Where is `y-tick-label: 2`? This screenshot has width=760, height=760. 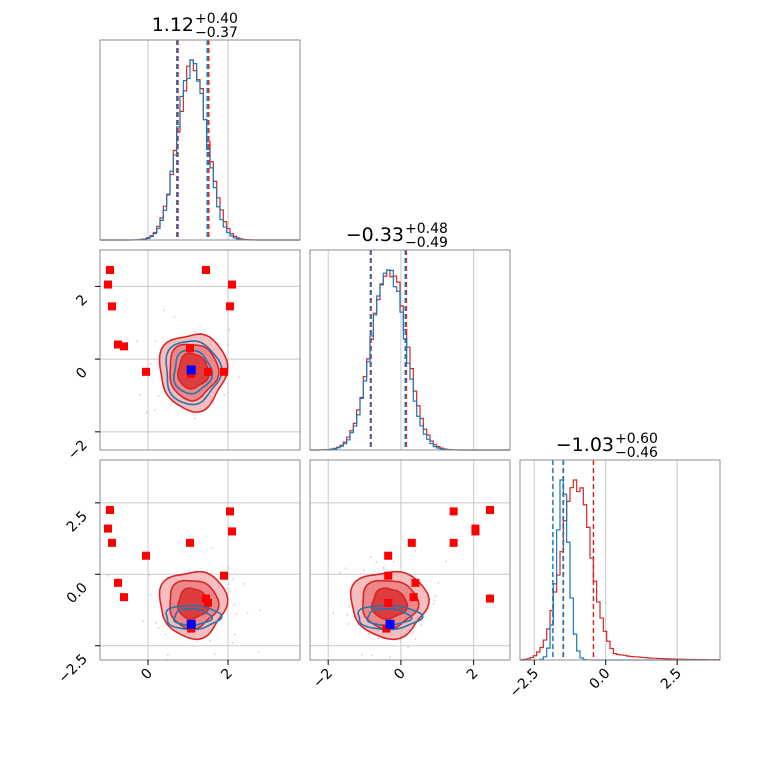 y-tick-label: 2 is located at coordinates (82, 301).